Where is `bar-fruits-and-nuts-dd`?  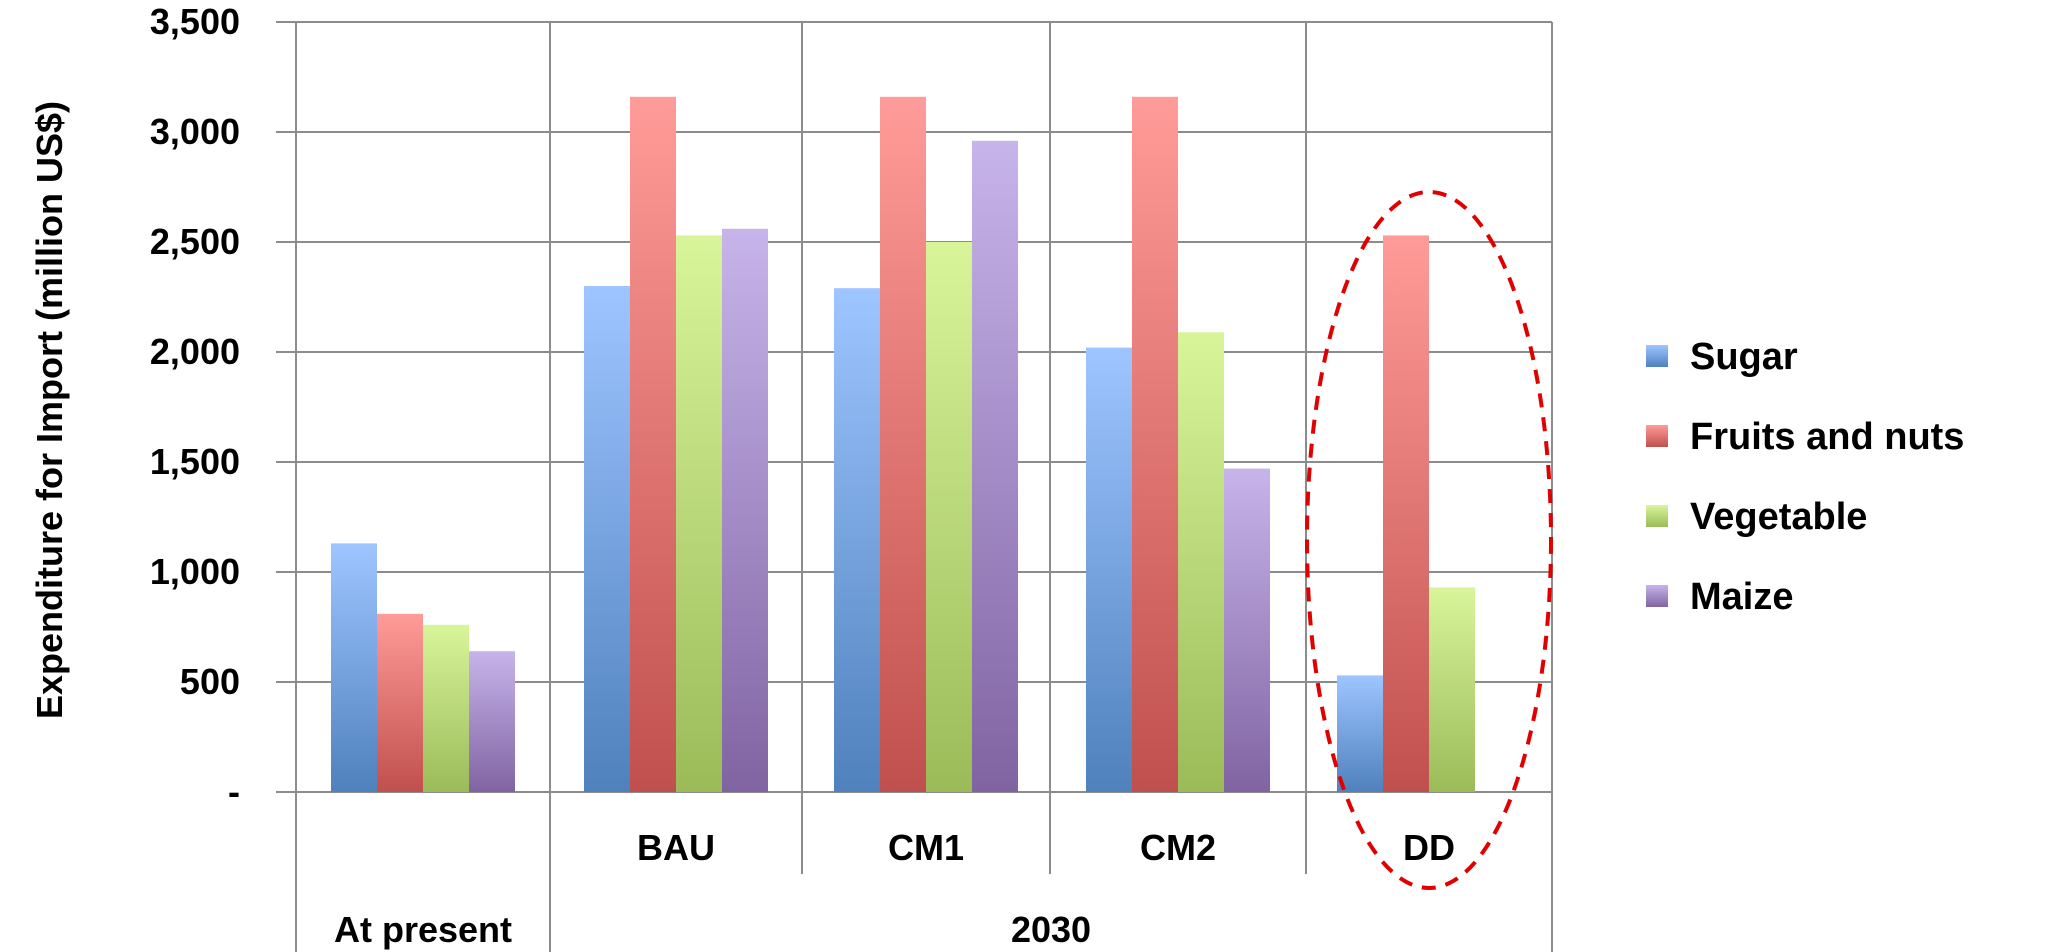
bar-fruits-and-nuts-dd is located at coordinates (1406, 513).